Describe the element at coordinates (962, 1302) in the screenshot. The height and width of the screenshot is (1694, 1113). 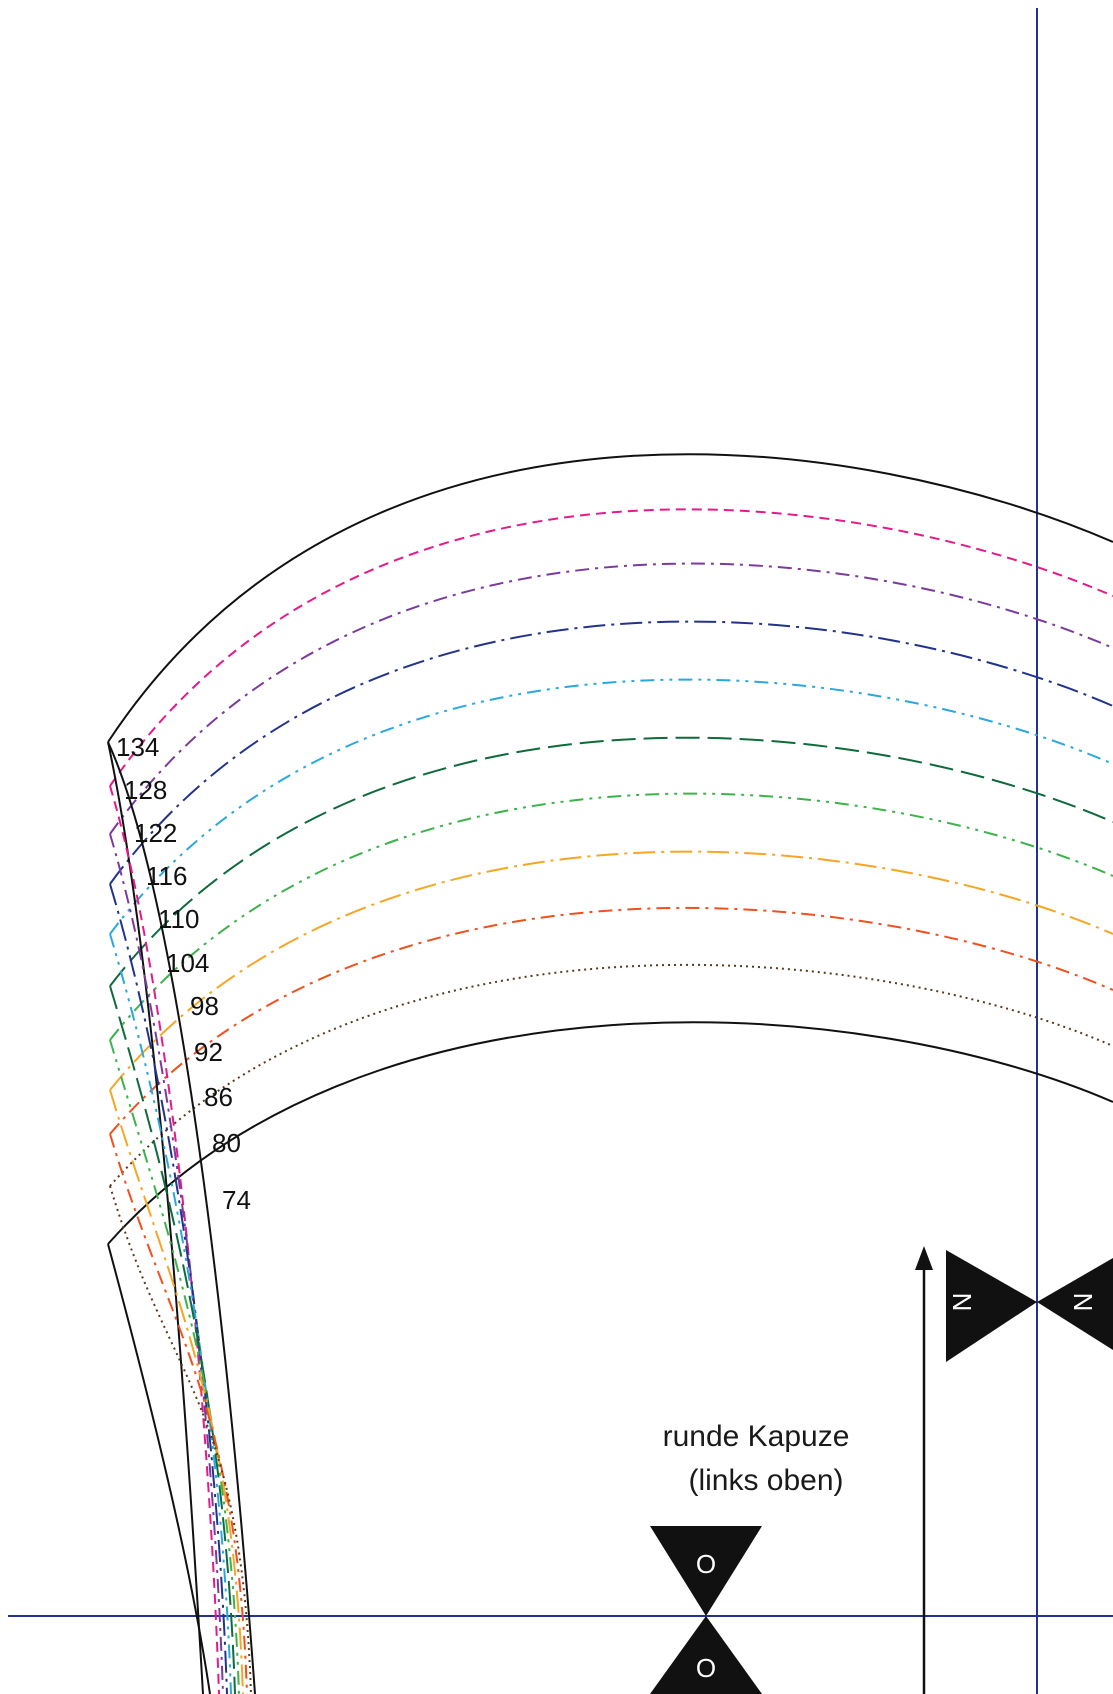
I see `n-notch-left-label: N` at that location.